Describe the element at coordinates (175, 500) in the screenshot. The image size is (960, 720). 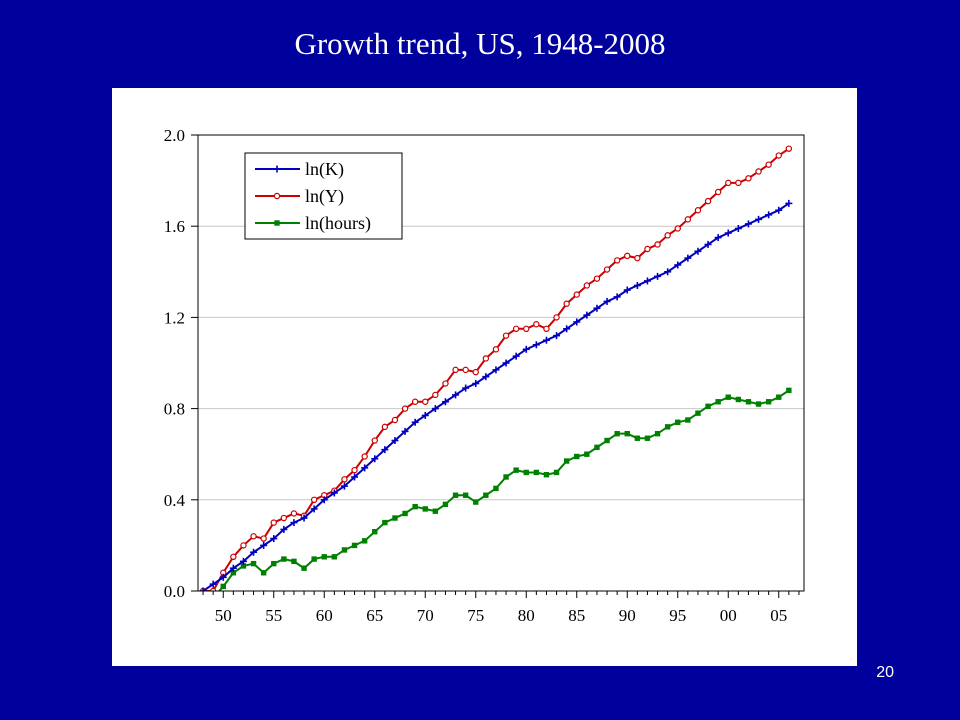
I see `y-tick-label: 0.4` at that location.